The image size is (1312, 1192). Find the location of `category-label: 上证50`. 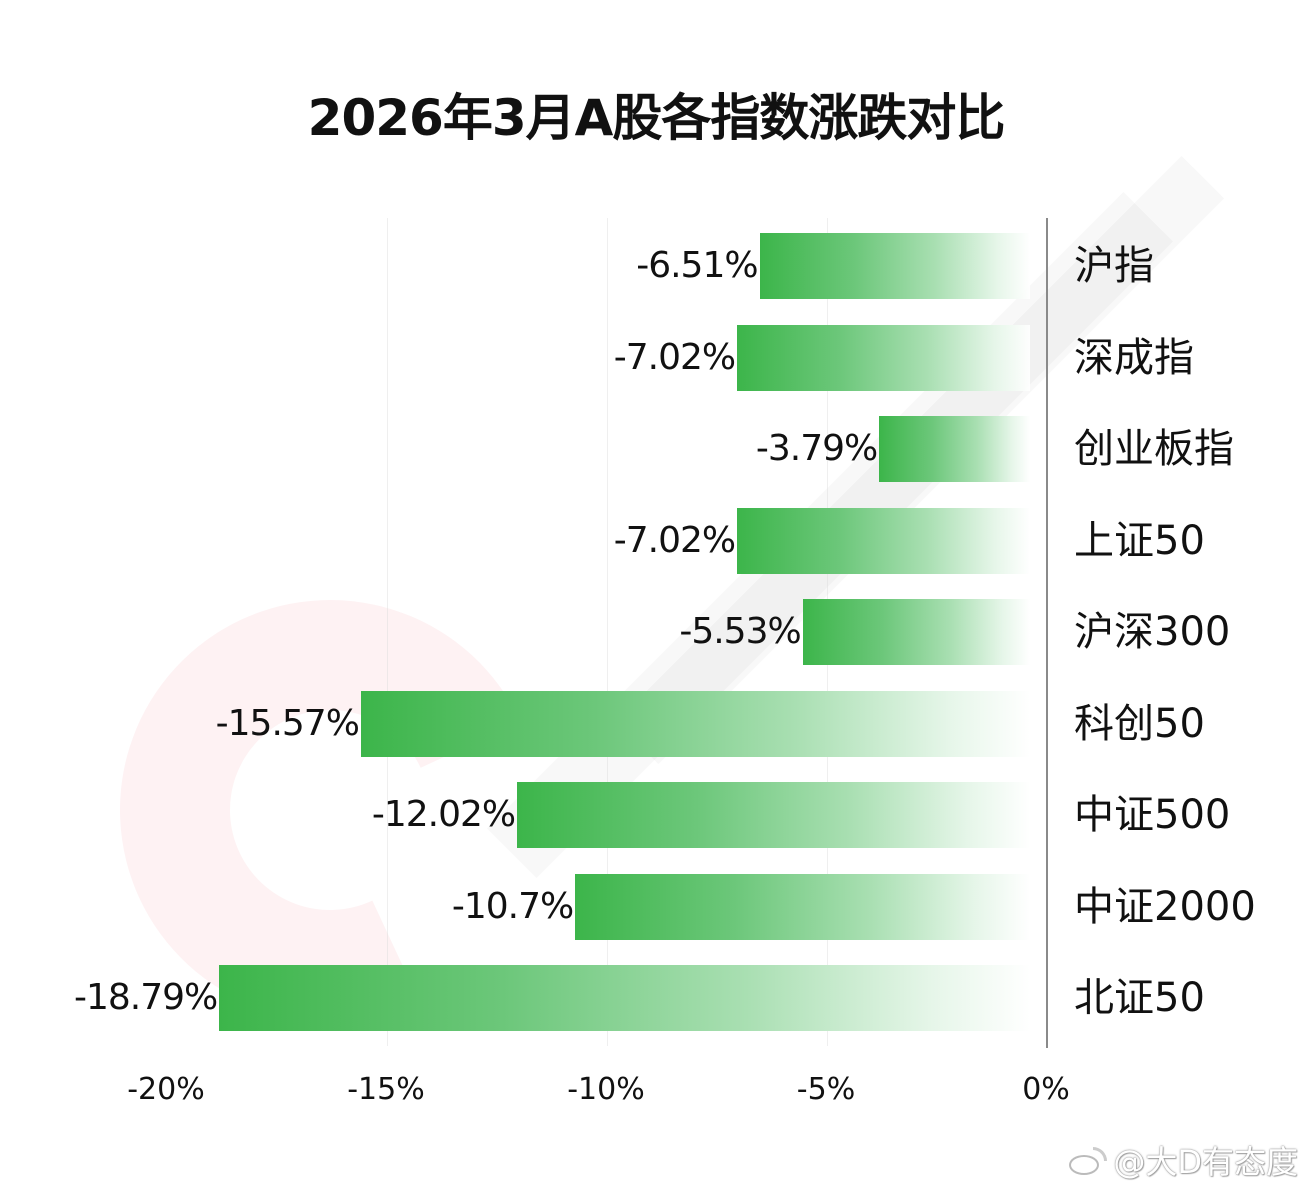

category-label: 上证50 is located at coordinates (1139, 540).